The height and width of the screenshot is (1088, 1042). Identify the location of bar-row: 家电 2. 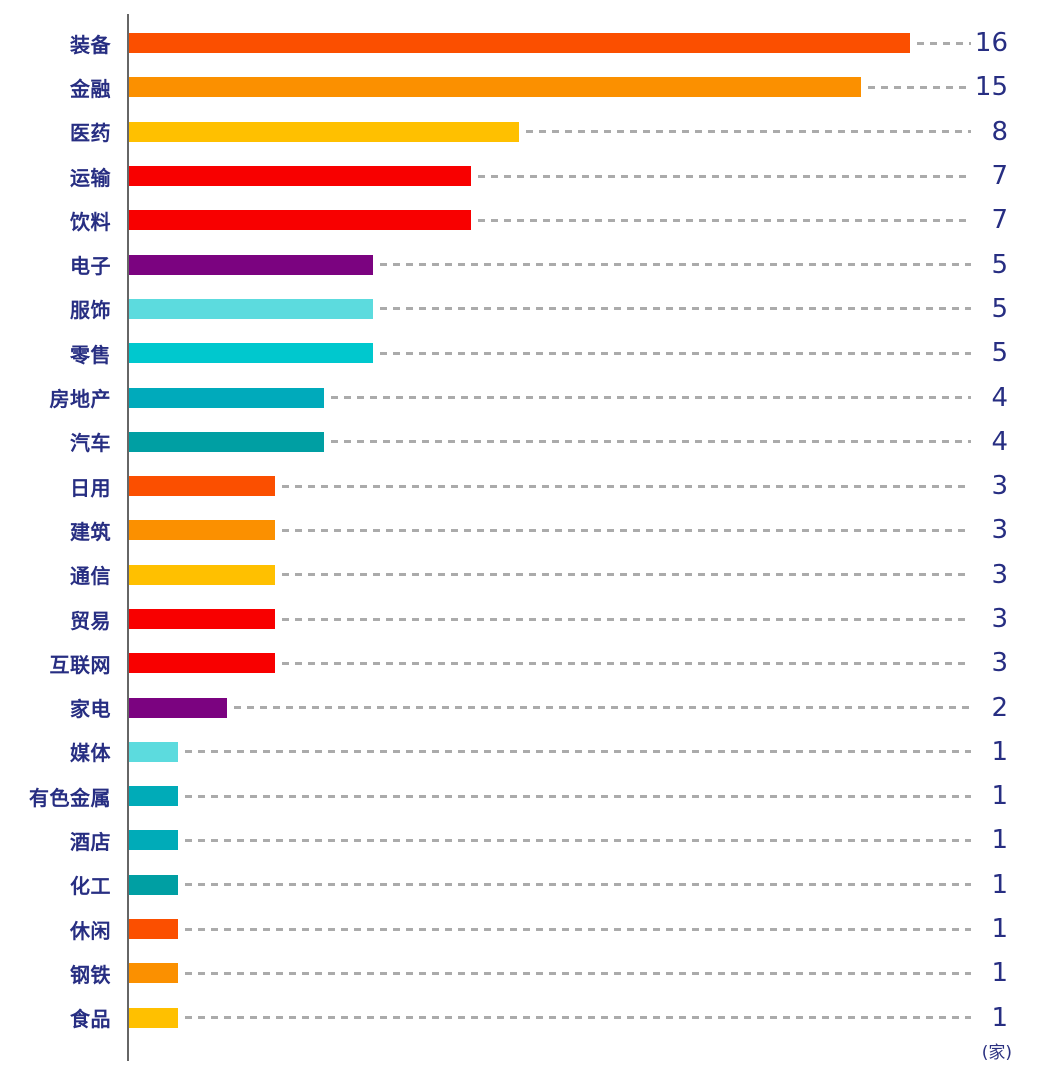
(521, 707).